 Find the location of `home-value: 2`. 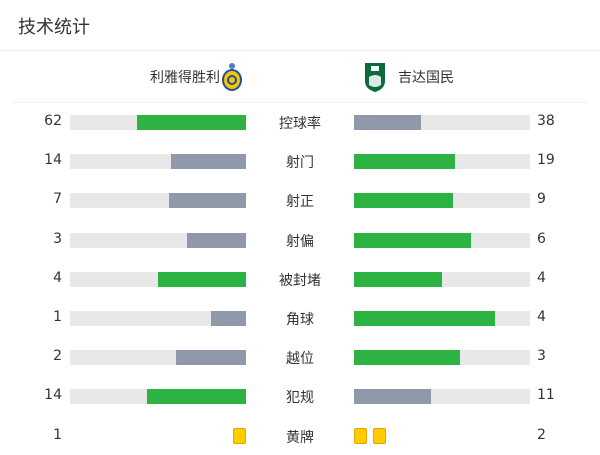

home-value: 2 is located at coordinates (57, 356).